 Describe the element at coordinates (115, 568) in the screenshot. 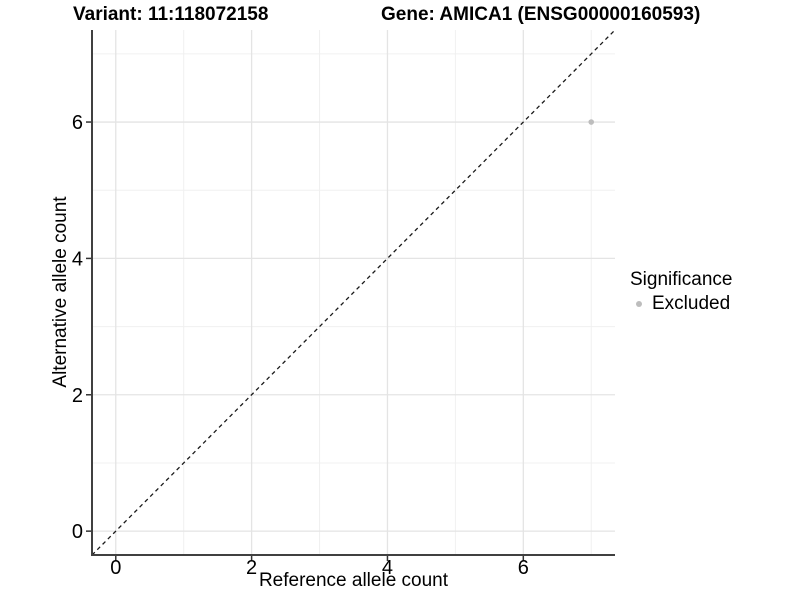

I see `x-tick-label: 0` at that location.